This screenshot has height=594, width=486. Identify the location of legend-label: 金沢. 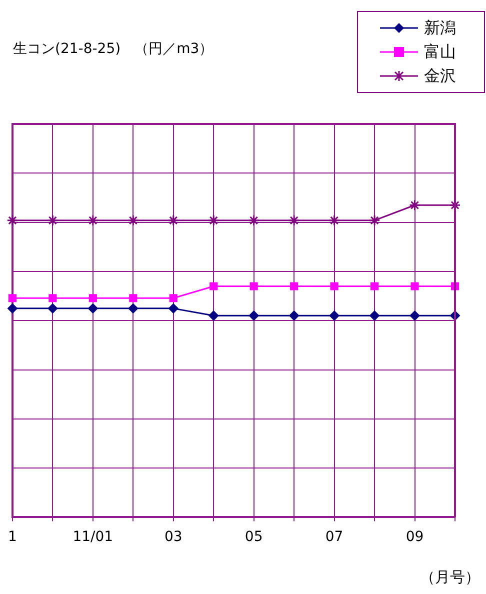
(440, 76).